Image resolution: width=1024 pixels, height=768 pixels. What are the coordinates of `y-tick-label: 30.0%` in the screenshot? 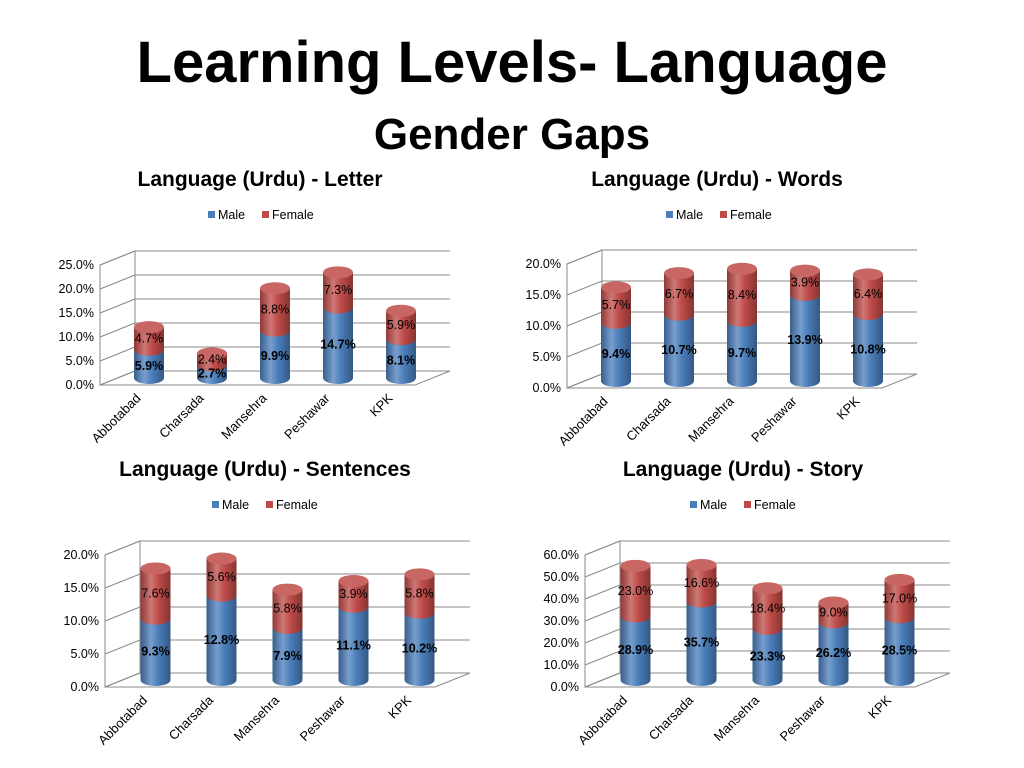 It's located at (561, 621).